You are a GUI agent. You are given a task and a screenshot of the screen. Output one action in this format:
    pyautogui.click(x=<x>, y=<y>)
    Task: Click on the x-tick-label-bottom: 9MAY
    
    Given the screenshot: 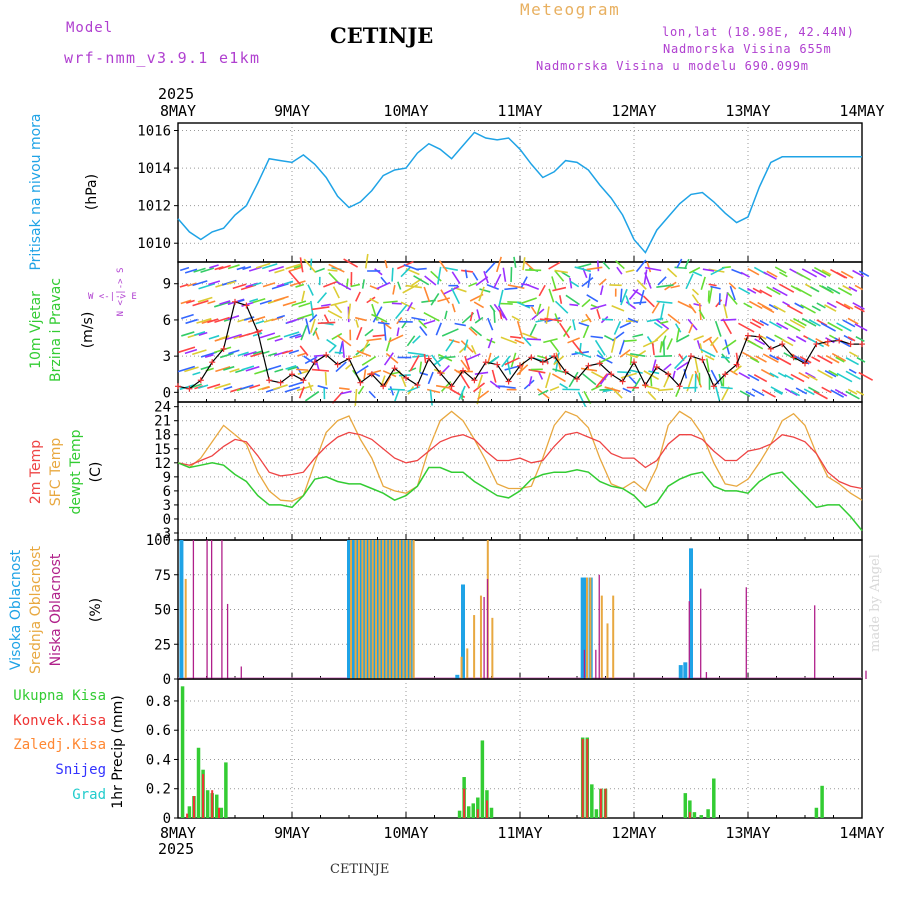 What is the action you would take?
    pyautogui.click(x=292, y=833)
    